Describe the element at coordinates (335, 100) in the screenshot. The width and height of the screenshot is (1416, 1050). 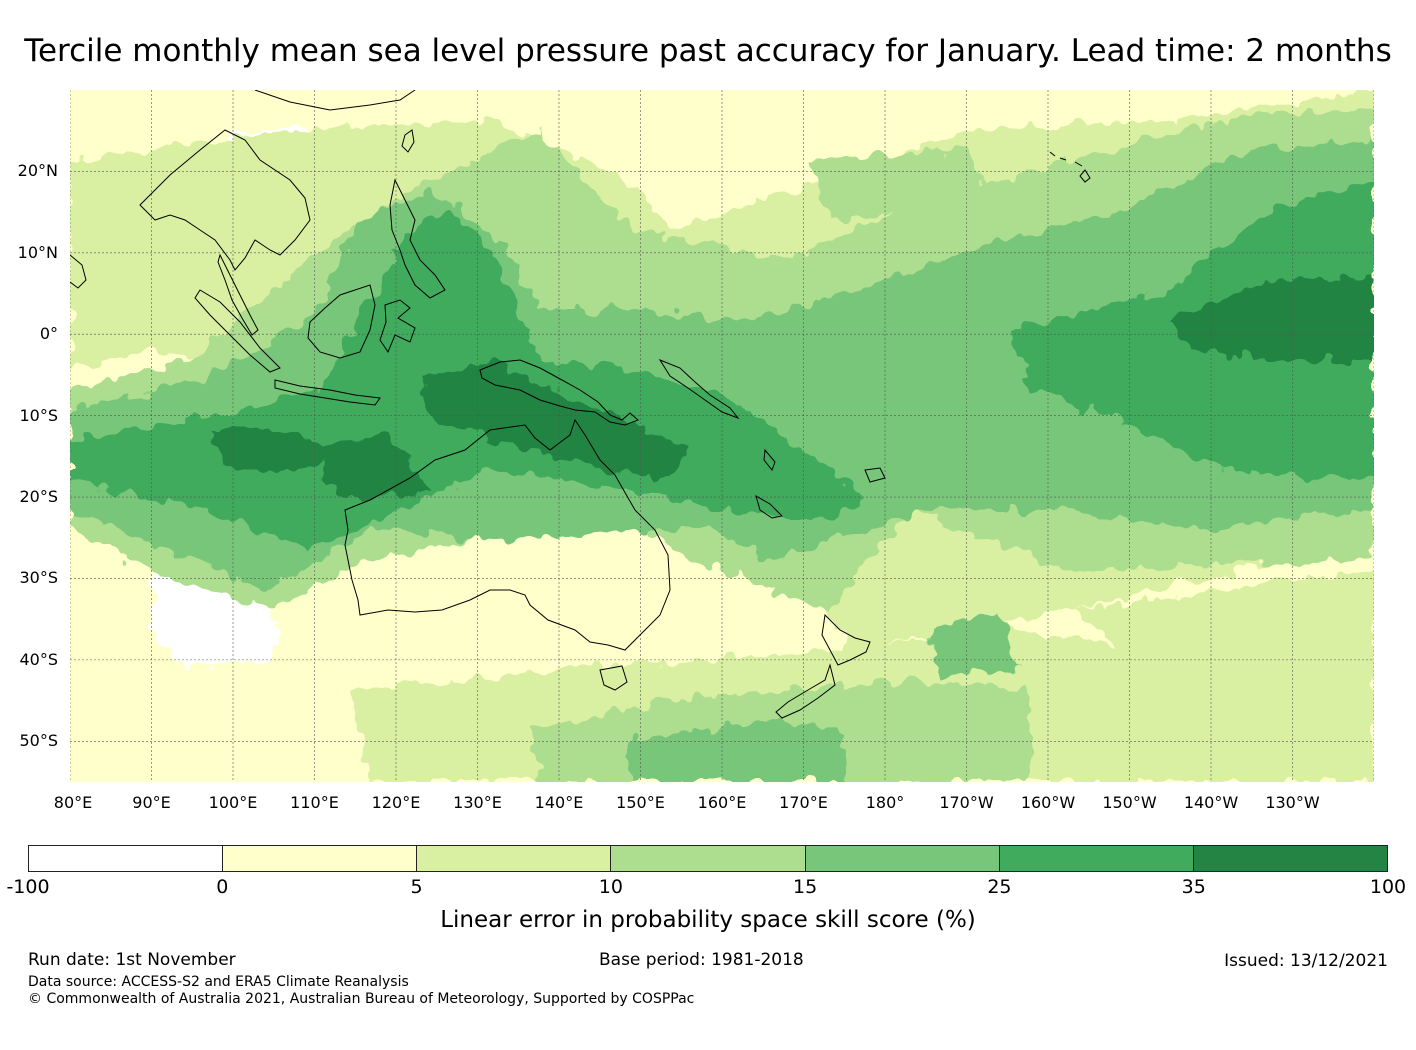
I see `south-china-coast` at that location.